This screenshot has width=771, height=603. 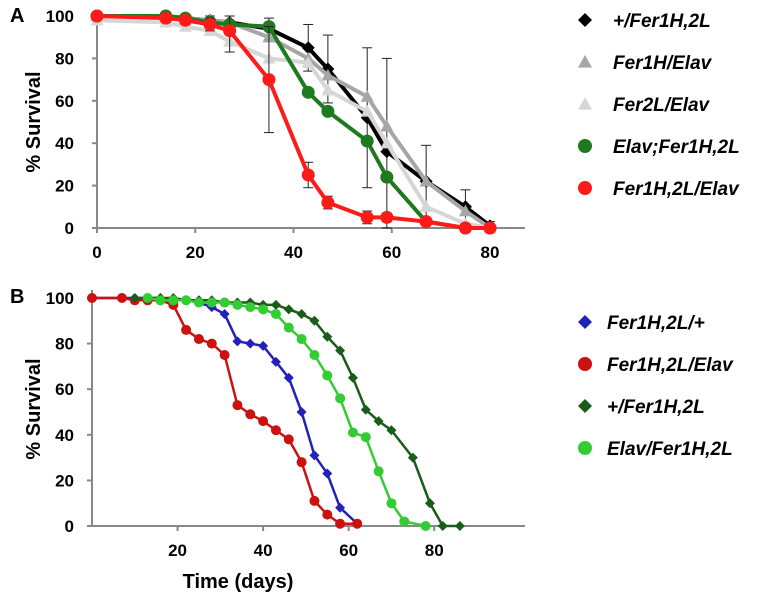 I want to click on panel-b-legend-label-1: Fer1H,2L/Elav, so click(x=670, y=365).